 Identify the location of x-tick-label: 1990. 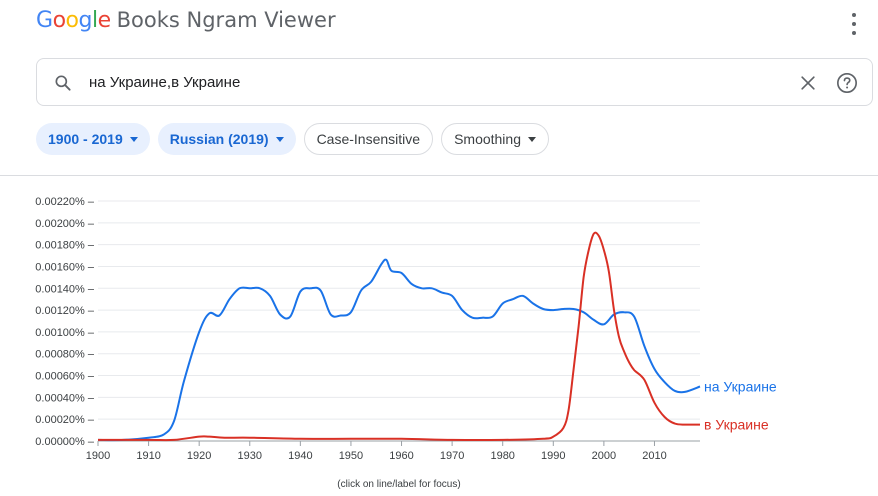
(553, 456).